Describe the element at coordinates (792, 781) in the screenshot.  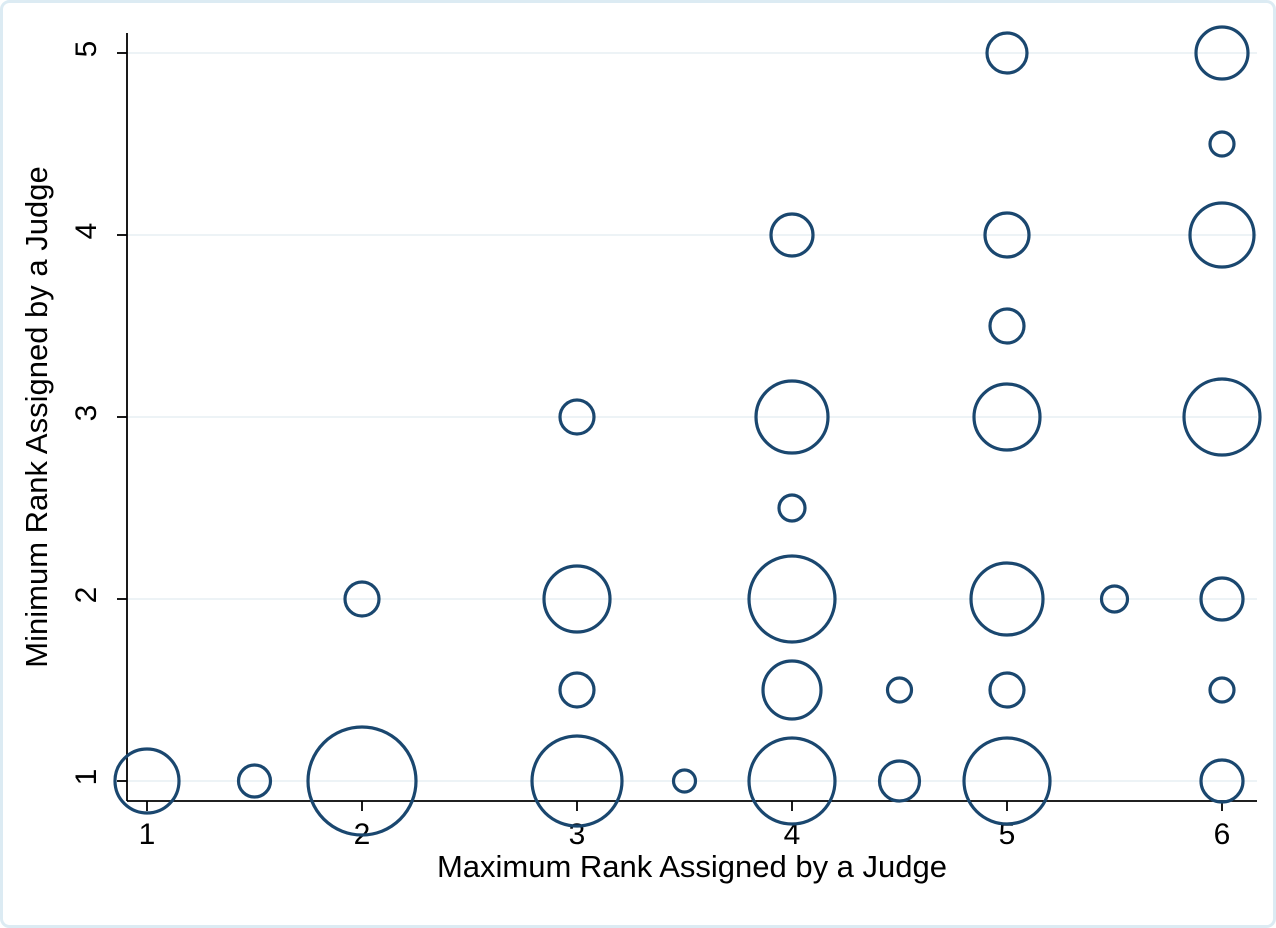
I see `bubble-x4-y1` at that location.